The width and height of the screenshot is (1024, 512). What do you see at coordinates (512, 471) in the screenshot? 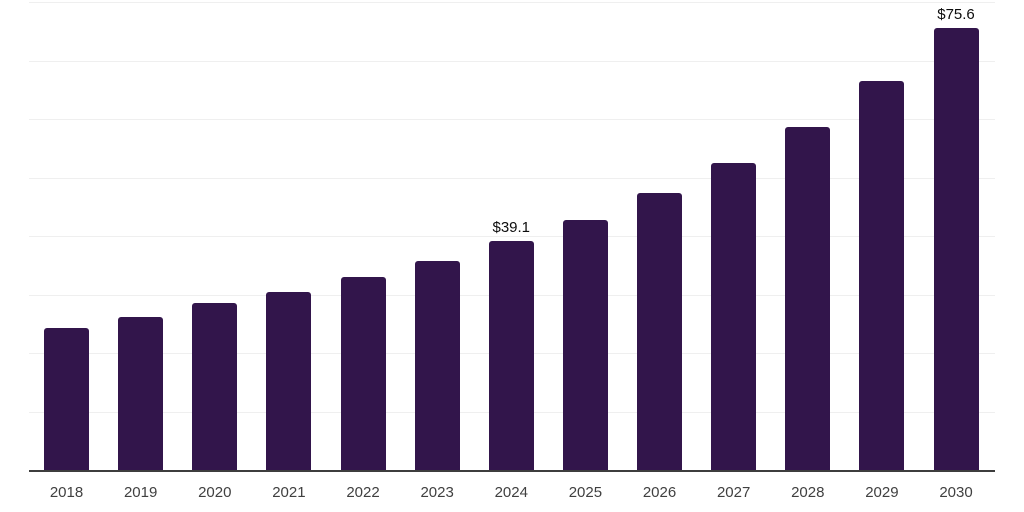
I see `x-axis-line` at bounding box center [512, 471].